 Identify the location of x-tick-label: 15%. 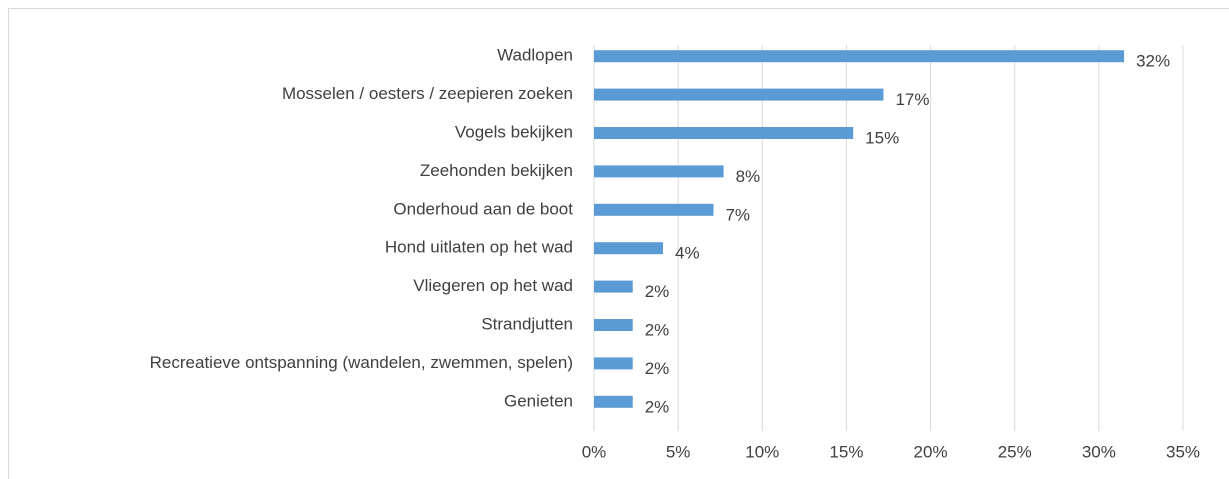
(846, 451).